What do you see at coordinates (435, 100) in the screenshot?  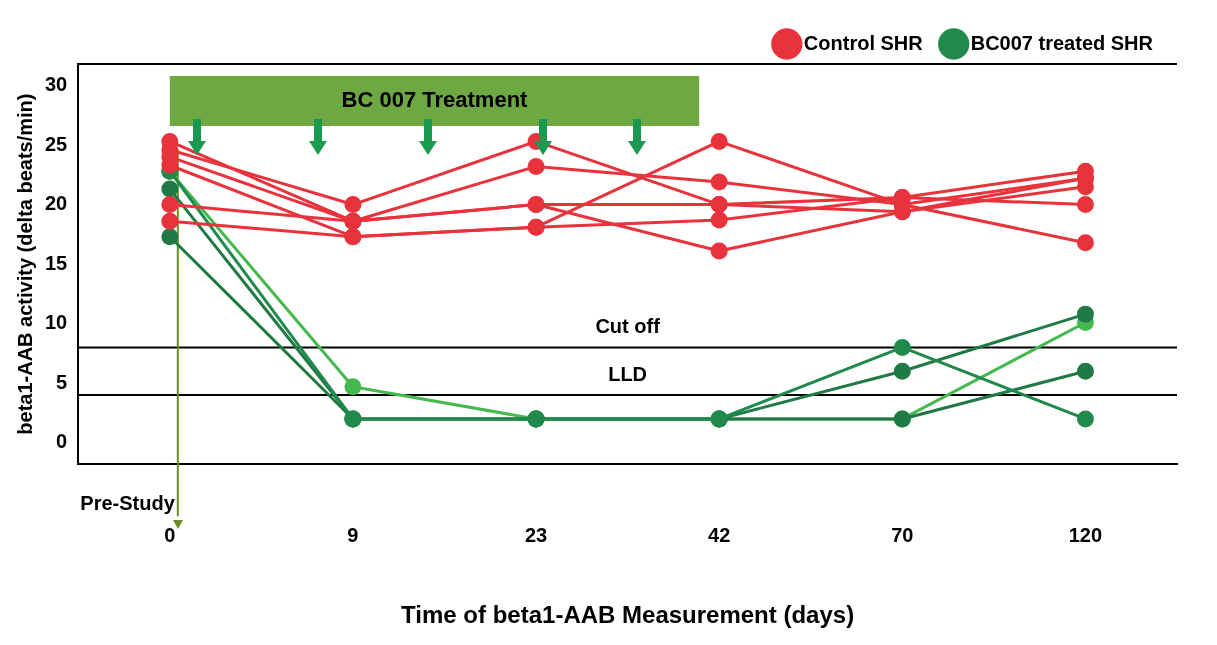 I see `band-label: BC 007 Treatment` at bounding box center [435, 100].